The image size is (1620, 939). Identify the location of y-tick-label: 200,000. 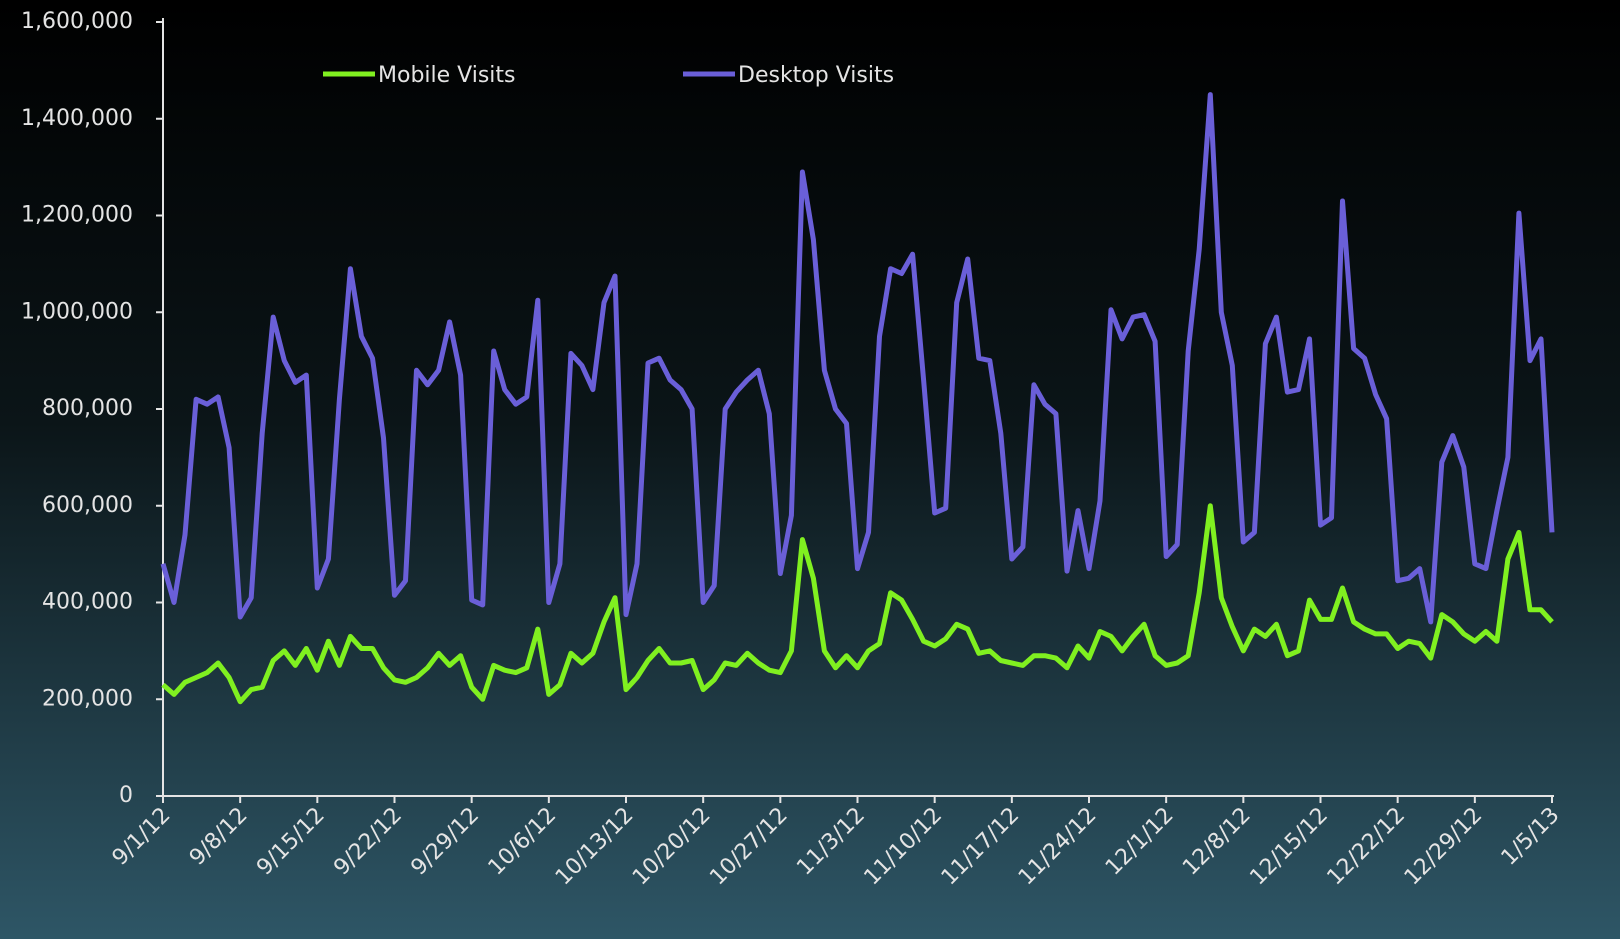
(87, 698).